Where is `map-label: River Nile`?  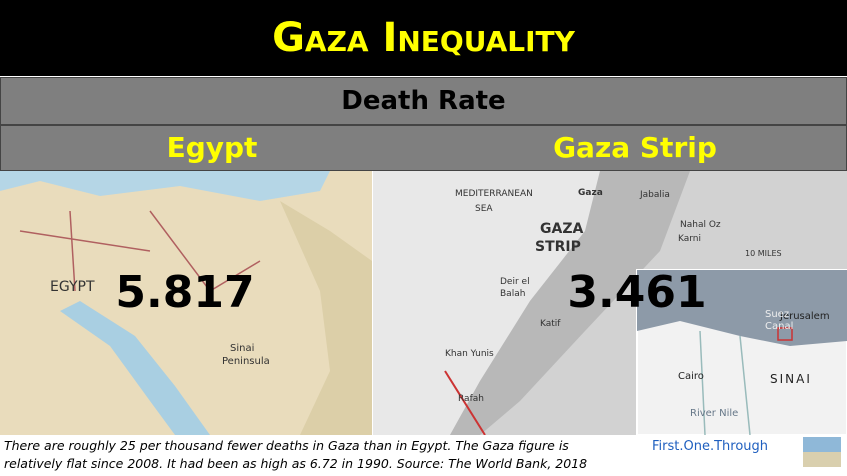 map-label: River Nile is located at coordinates (714, 413).